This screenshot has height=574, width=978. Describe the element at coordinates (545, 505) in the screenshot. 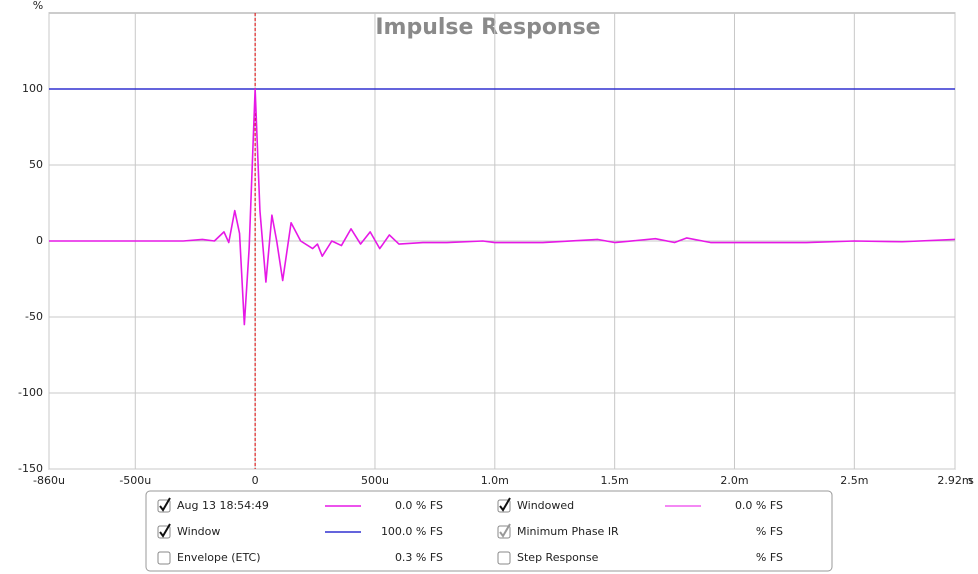

I see `legend-label: Windowed` at that location.